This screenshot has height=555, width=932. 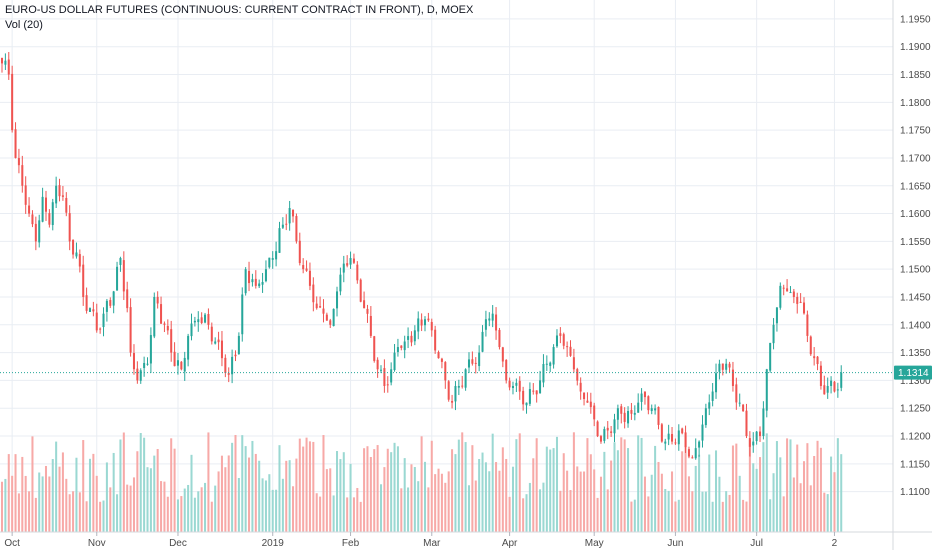 I want to click on time-axis: Oct Nov Dec 2019 Feb Mar Apr May Jun Jul 2, so click(x=421, y=540).